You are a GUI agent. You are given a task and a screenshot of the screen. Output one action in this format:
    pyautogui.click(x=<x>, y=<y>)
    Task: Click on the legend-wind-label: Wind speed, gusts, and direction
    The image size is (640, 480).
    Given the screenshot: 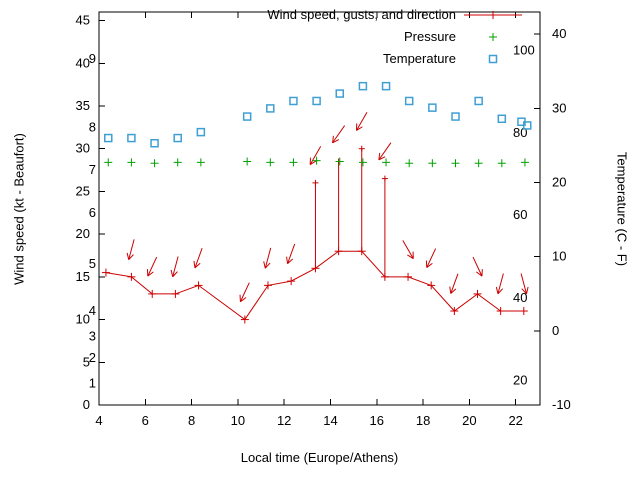 What is the action you would take?
    pyautogui.click(x=361, y=14)
    